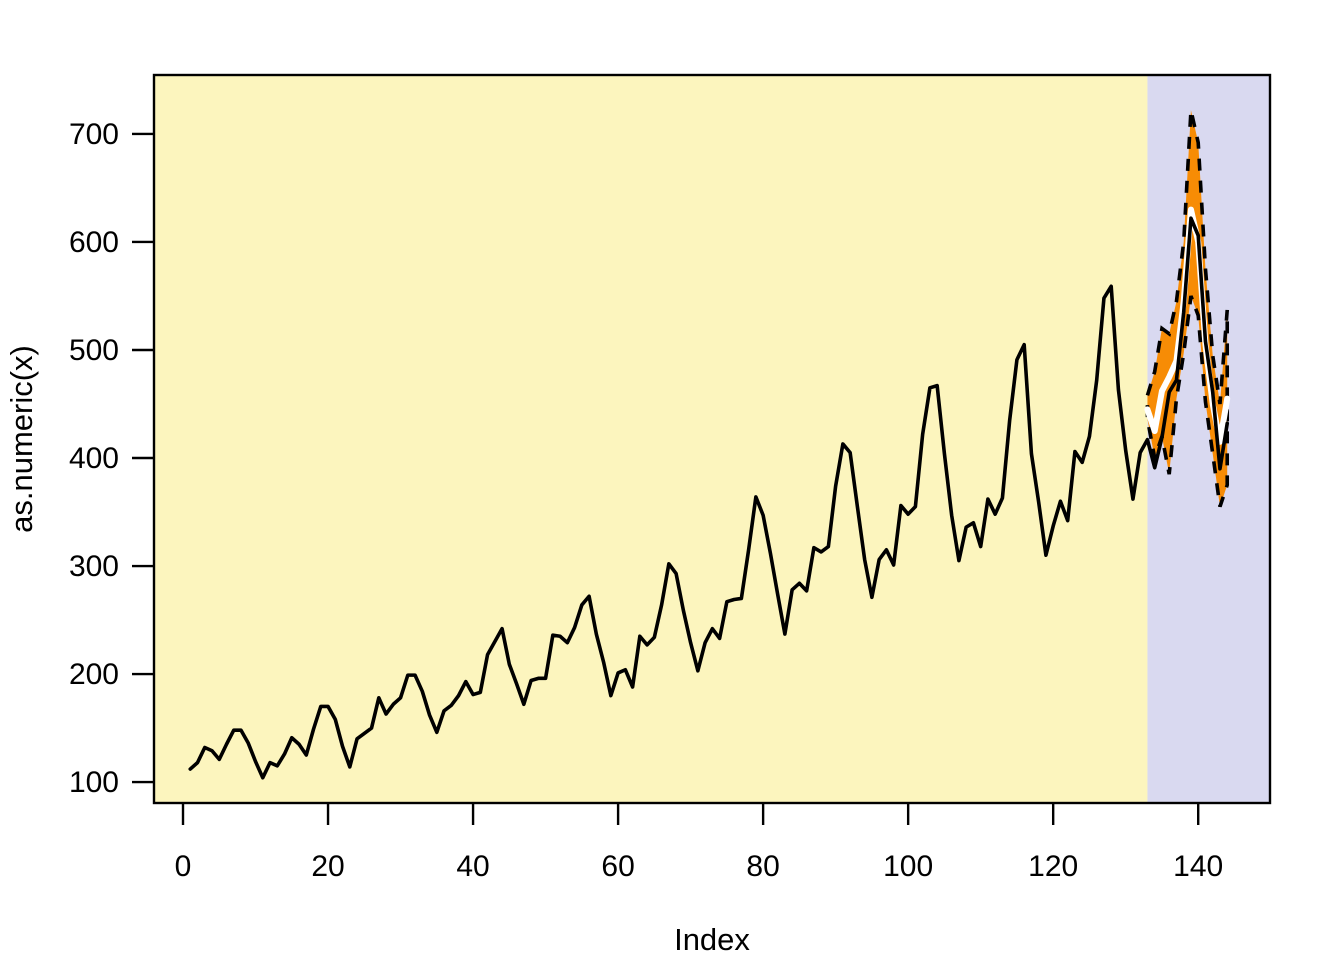  What do you see at coordinates (94, 350) in the screenshot?
I see `y-tick-label: 500` at bounding box center [94, 350].